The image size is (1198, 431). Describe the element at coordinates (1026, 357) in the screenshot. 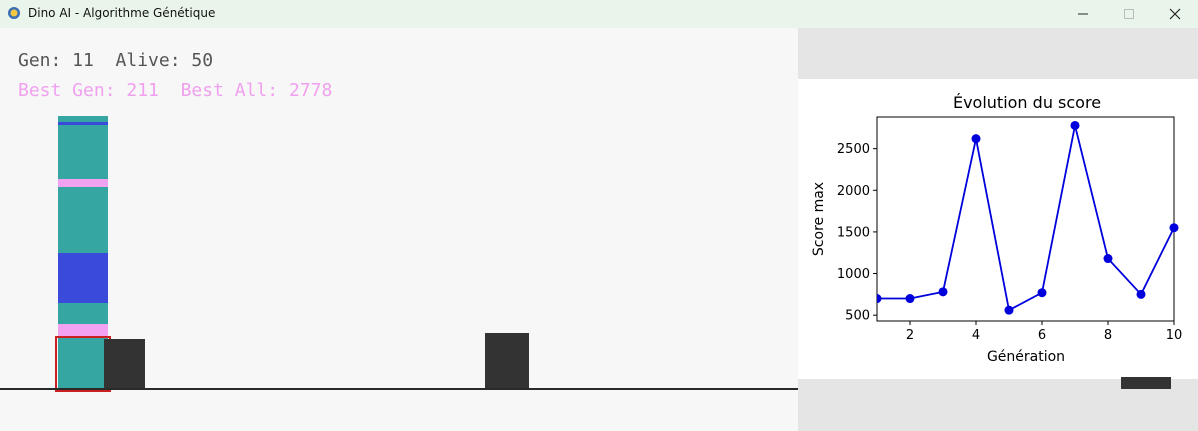

I see `x-axis-label: Génération` at that location.